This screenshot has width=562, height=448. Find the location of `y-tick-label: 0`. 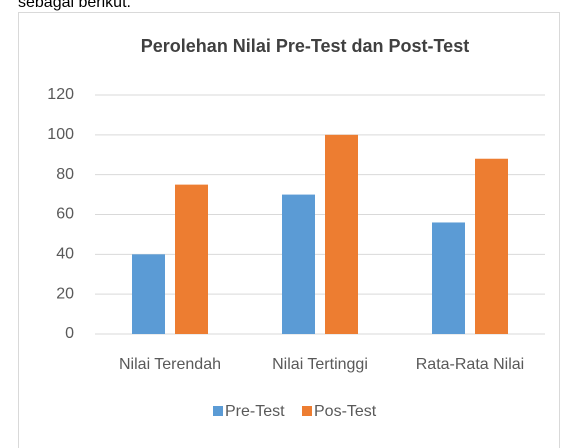

y-tick-label: 0 is located at coordinates (69, 333).